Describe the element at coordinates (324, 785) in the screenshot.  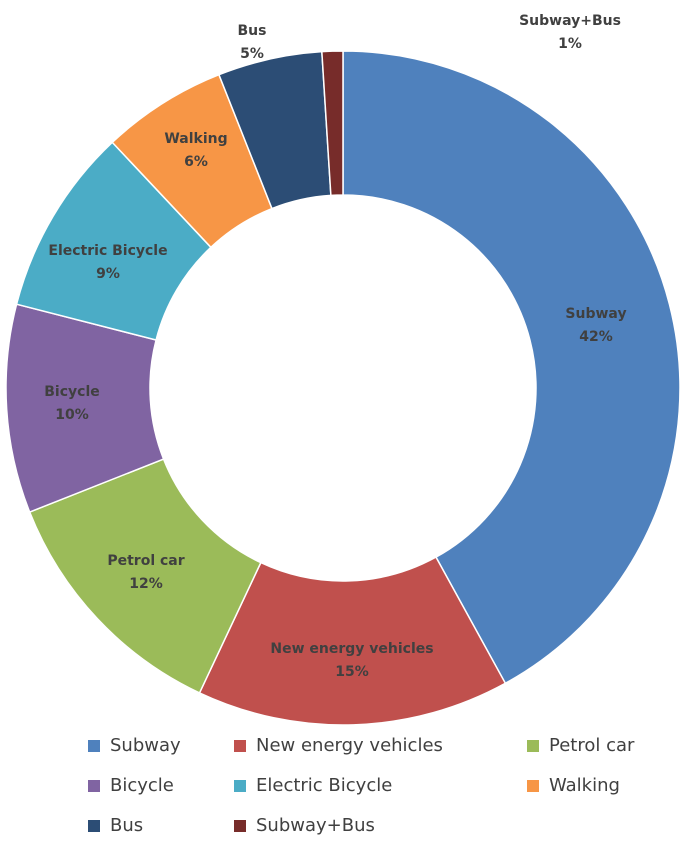
I see `legend-label: Electric Bicycle` at that location.